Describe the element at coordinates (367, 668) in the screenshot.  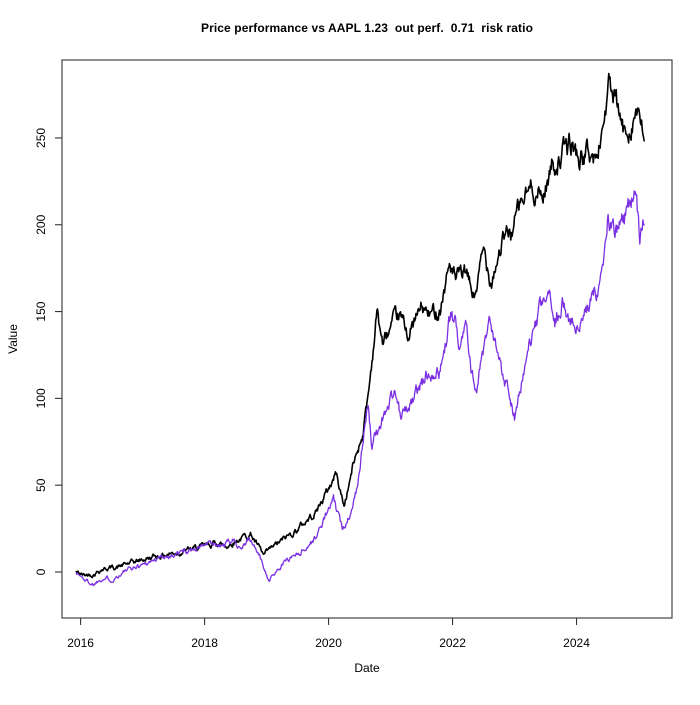
I see `x-axis-title: Date` at that location.